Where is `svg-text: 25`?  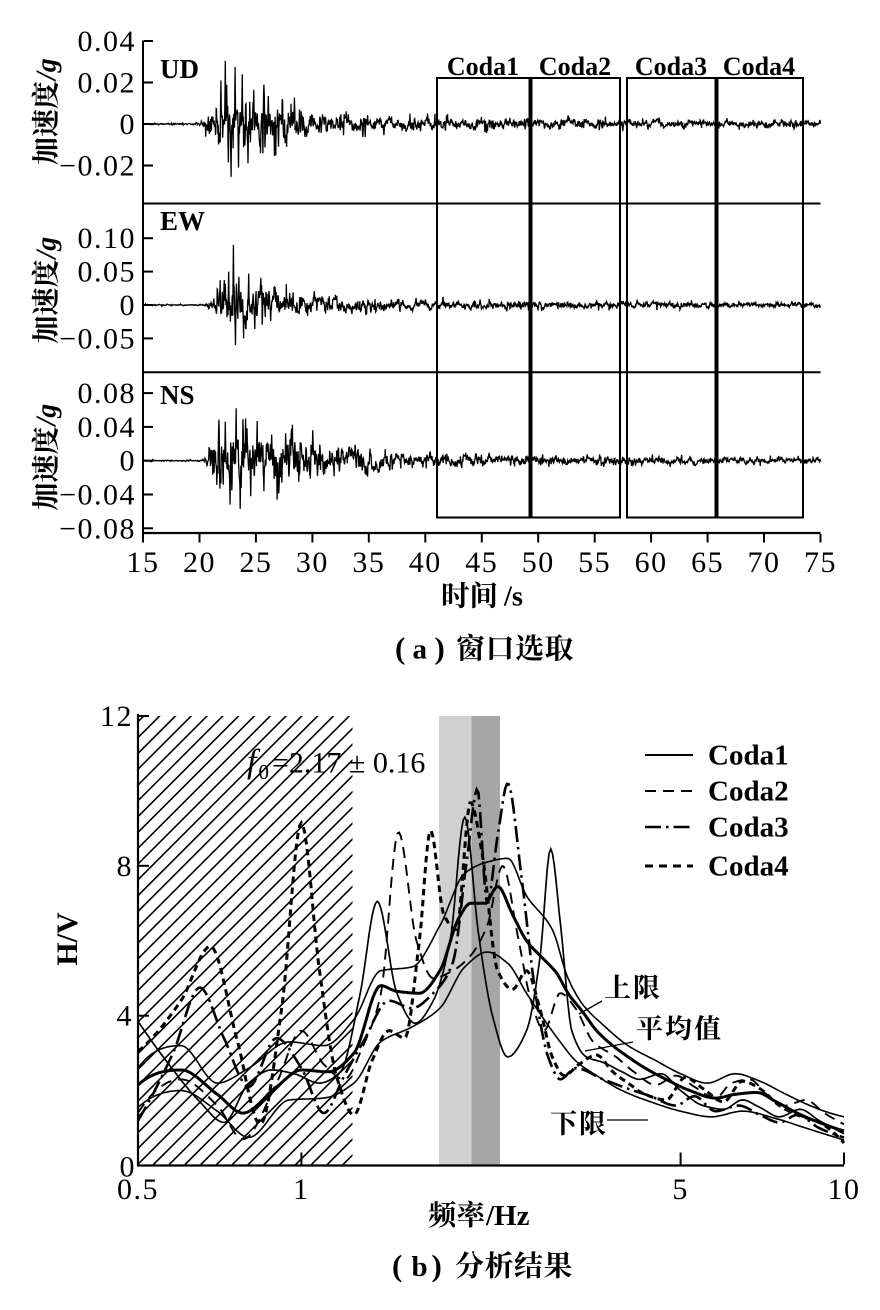
svg-text: 25 is located at coordinates (255, 562).